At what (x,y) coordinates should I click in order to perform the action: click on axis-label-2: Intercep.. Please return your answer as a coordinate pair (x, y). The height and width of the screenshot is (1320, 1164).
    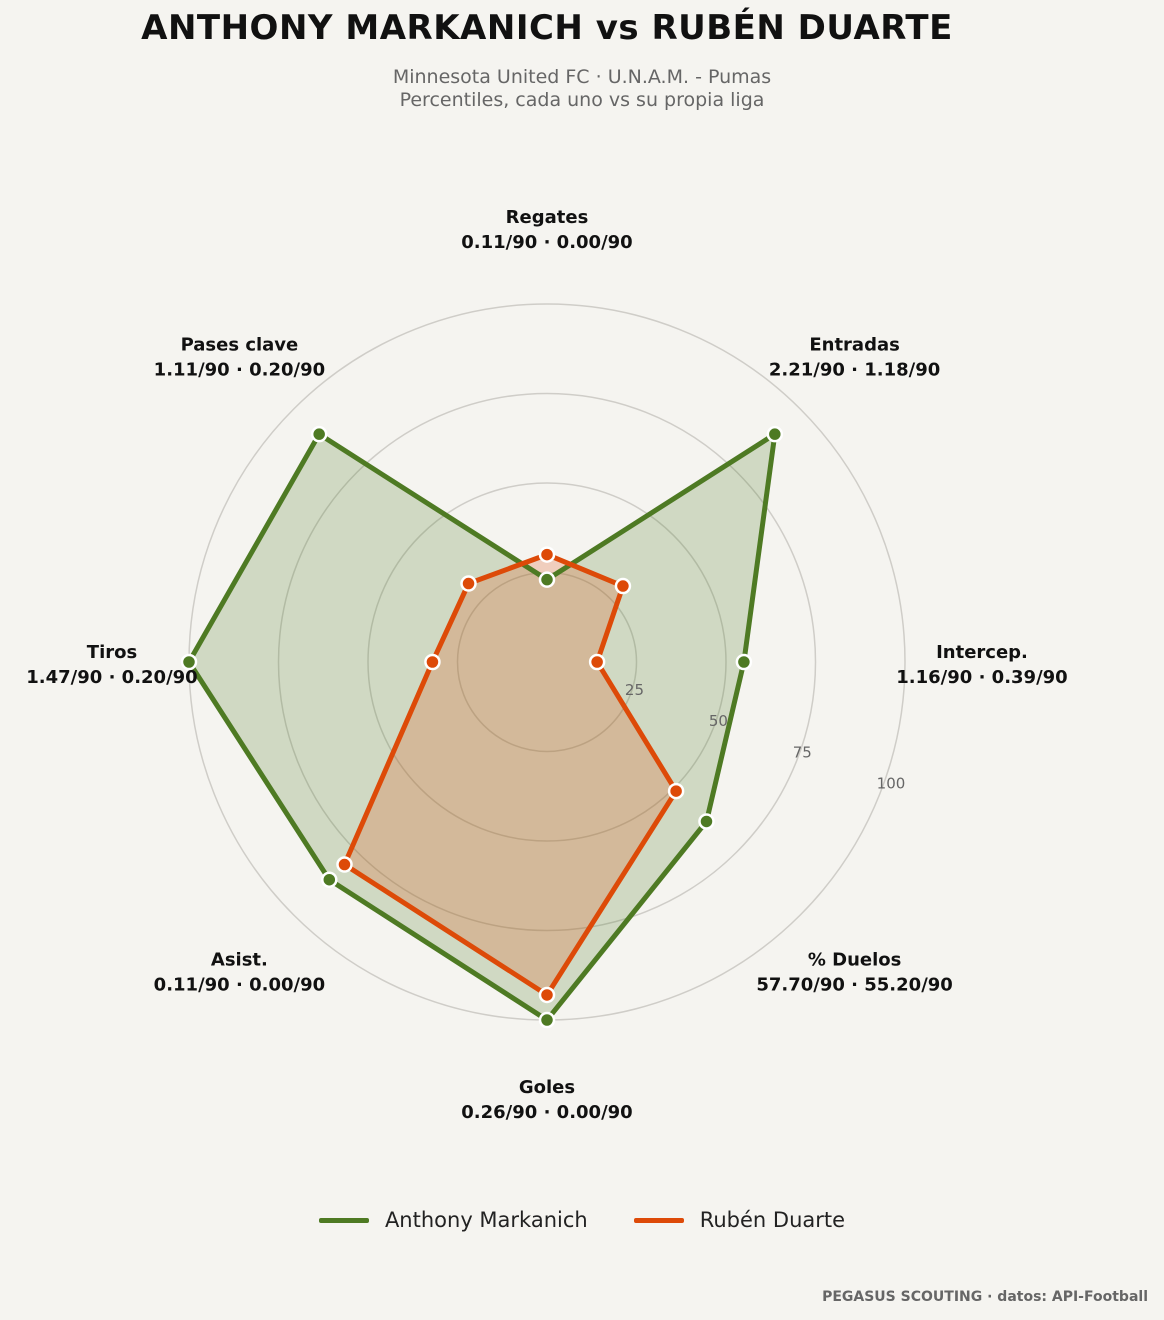
    Looking at the image, I should click on (982, 652).